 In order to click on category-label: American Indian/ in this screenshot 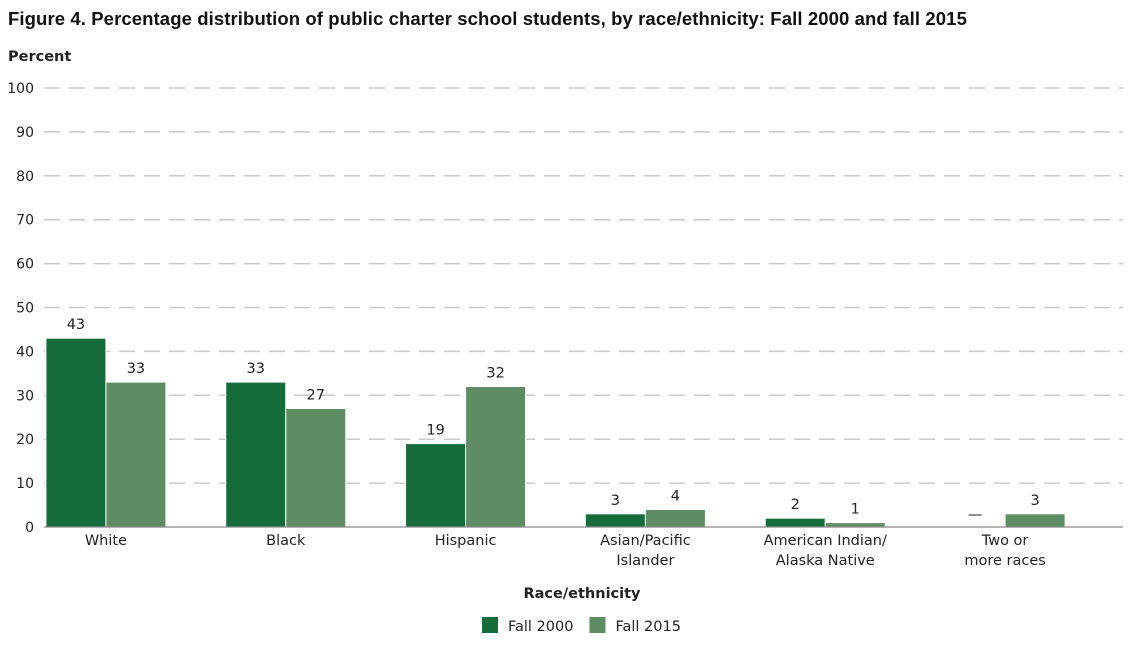, I will do `click(825, 541)`.